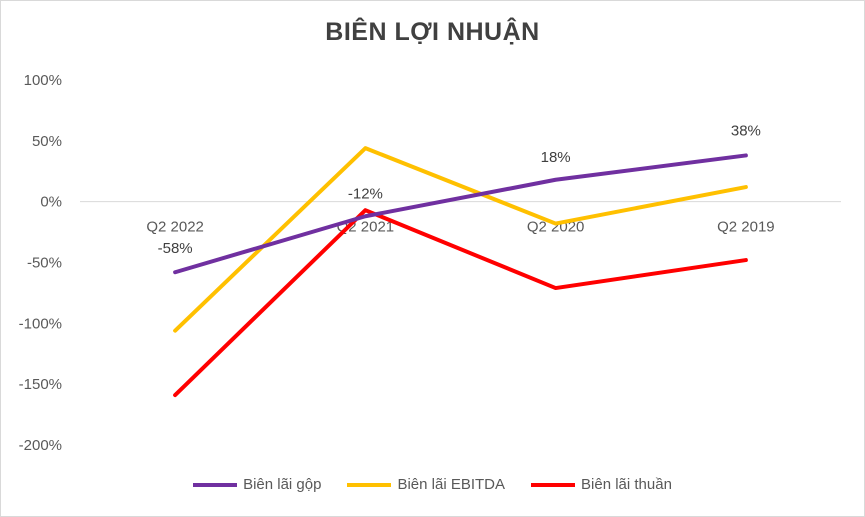 This screenshot has width=865, height=517. What do you see at coordinates (369, 484) in the screenshot?
I see `legend-swatch-ebitda-margin` at bounding box center [369, 484].